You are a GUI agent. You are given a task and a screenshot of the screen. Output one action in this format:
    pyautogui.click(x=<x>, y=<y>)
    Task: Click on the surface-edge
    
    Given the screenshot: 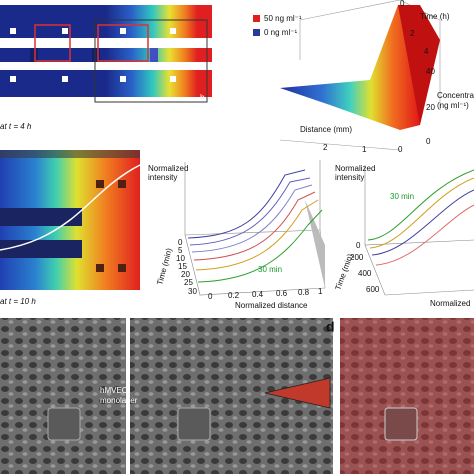 What is the action you would take?
    pyautogui.click(x=419, y=65)
    